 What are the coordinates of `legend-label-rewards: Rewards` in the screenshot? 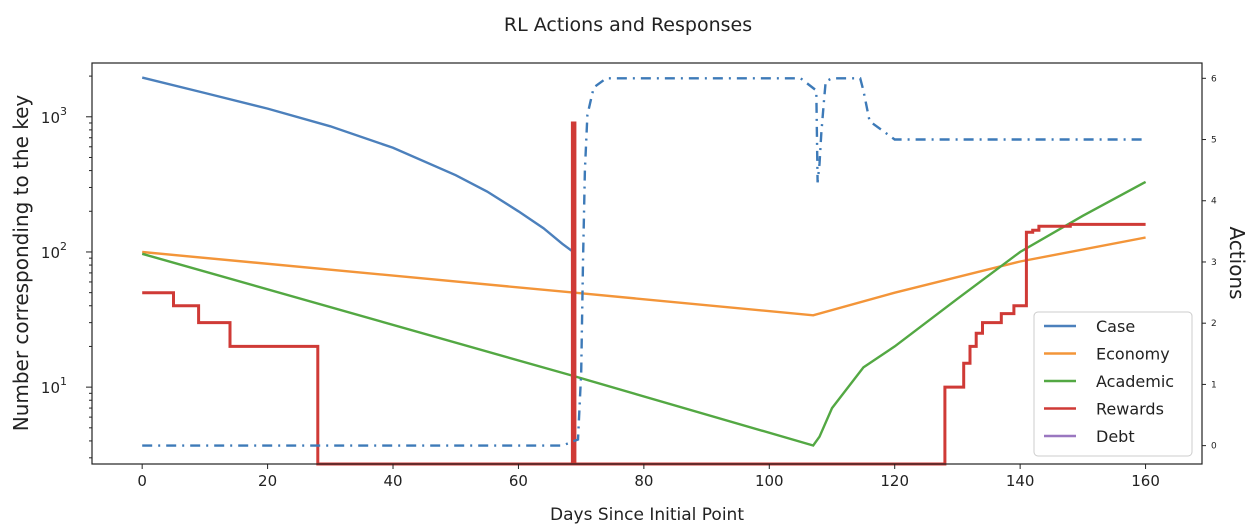 It's located at (1130, 409).